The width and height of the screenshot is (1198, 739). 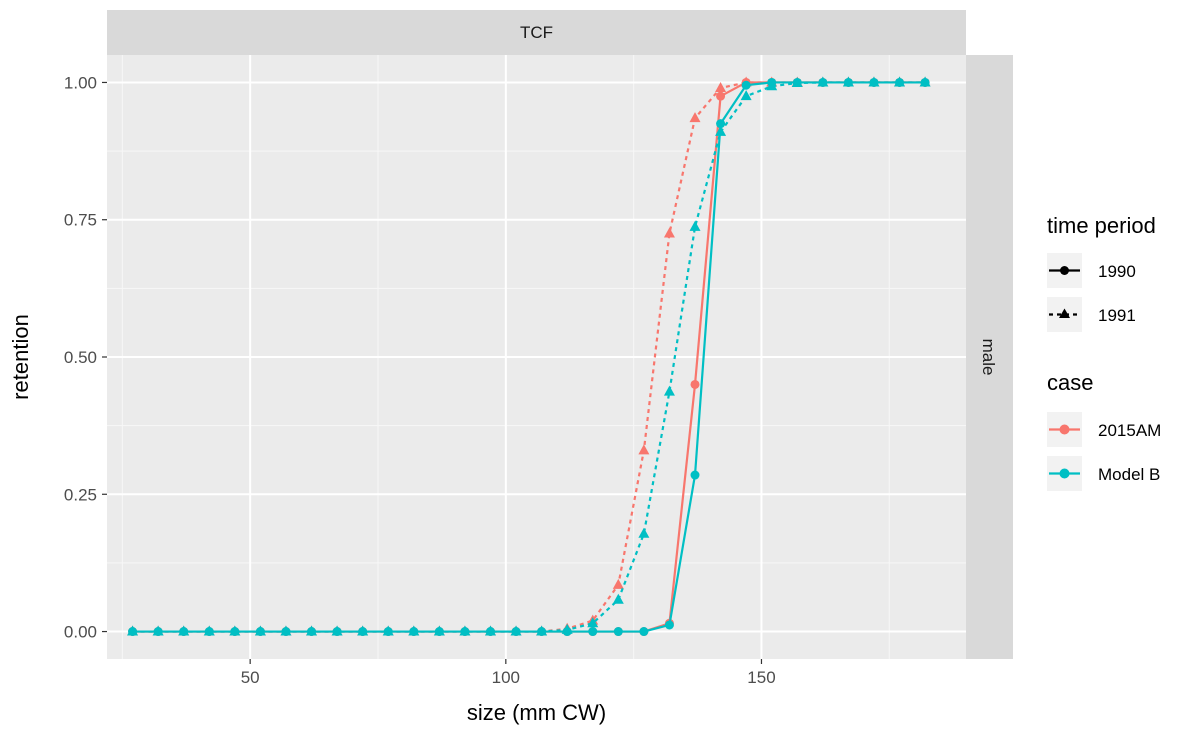 What do you see at coordinates (1117, 315) in the screenshot?
I see `legend-label-1991: 1991` at bounding box center [1117, 315].